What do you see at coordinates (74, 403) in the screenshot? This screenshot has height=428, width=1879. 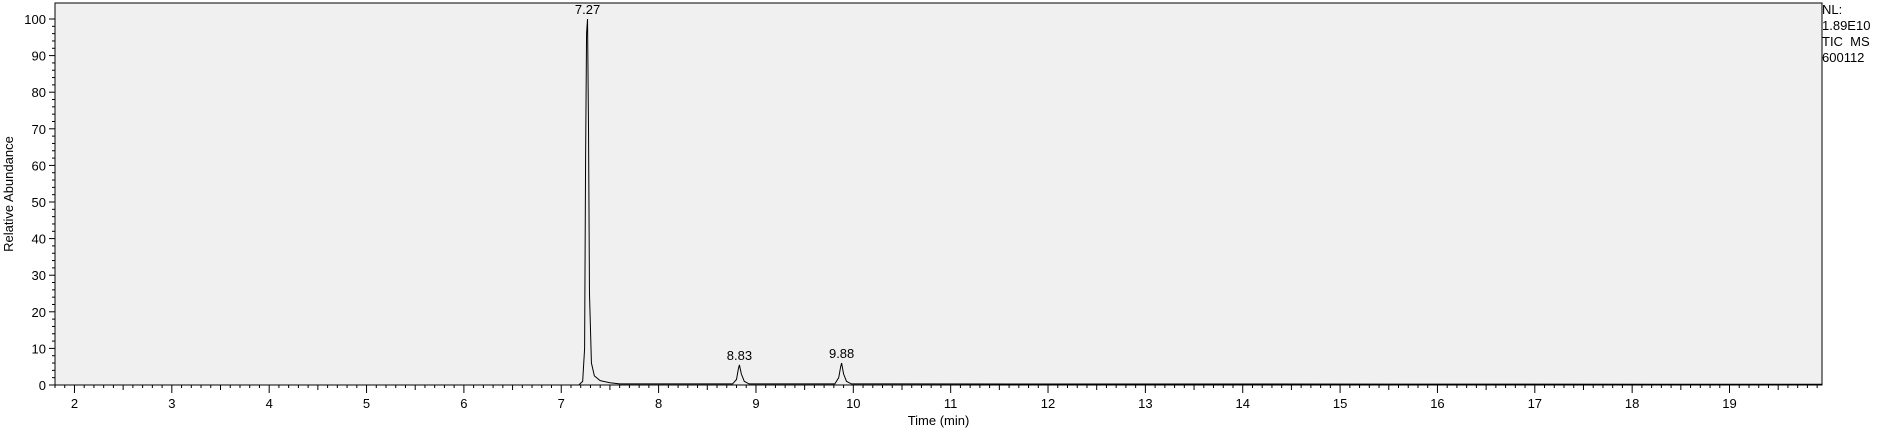 I see `x-tick-label: 2` at bounding box center [74, 403].